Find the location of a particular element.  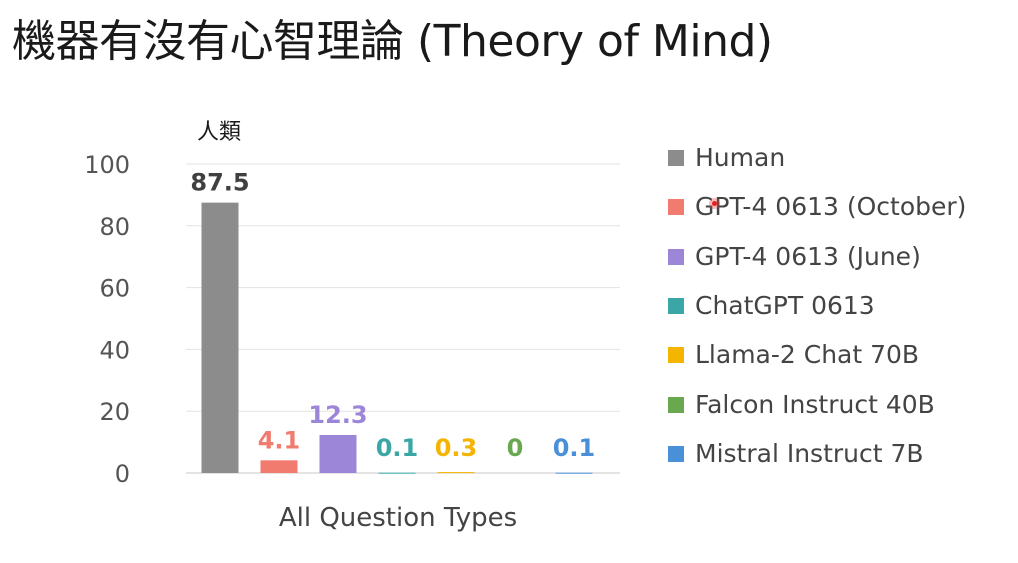

legend-label: Mistral Instruct 7B is located at coordinates (809, 453).